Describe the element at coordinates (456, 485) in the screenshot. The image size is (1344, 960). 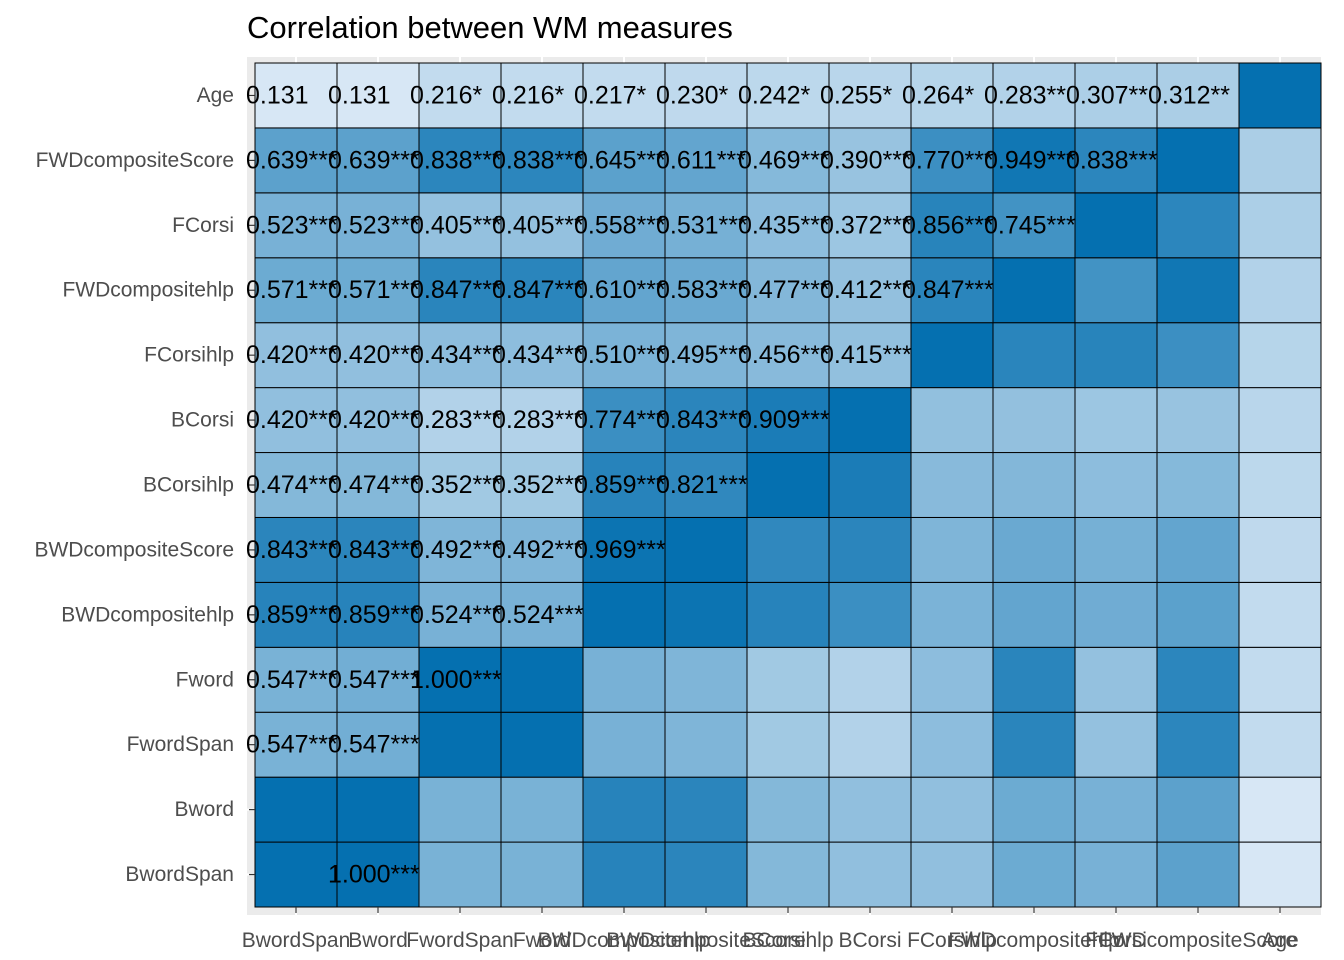
I see `cell-value-label: 0.352***` at that location.